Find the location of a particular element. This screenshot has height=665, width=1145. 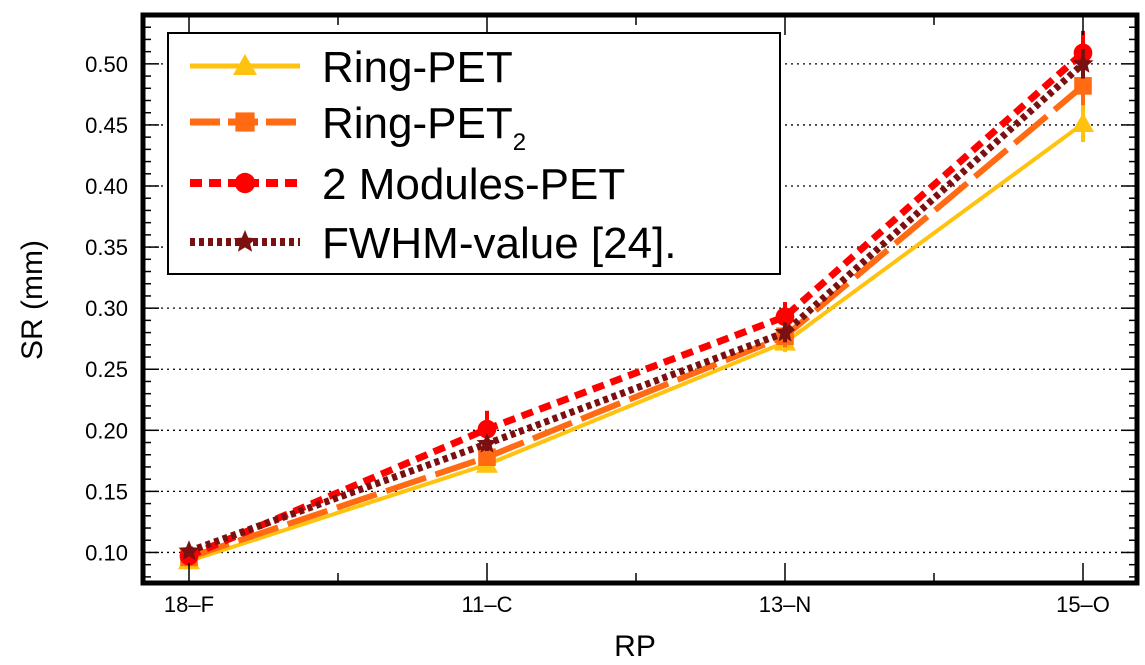

x-tick-label: 18–F is located at coordinates (189, 604).